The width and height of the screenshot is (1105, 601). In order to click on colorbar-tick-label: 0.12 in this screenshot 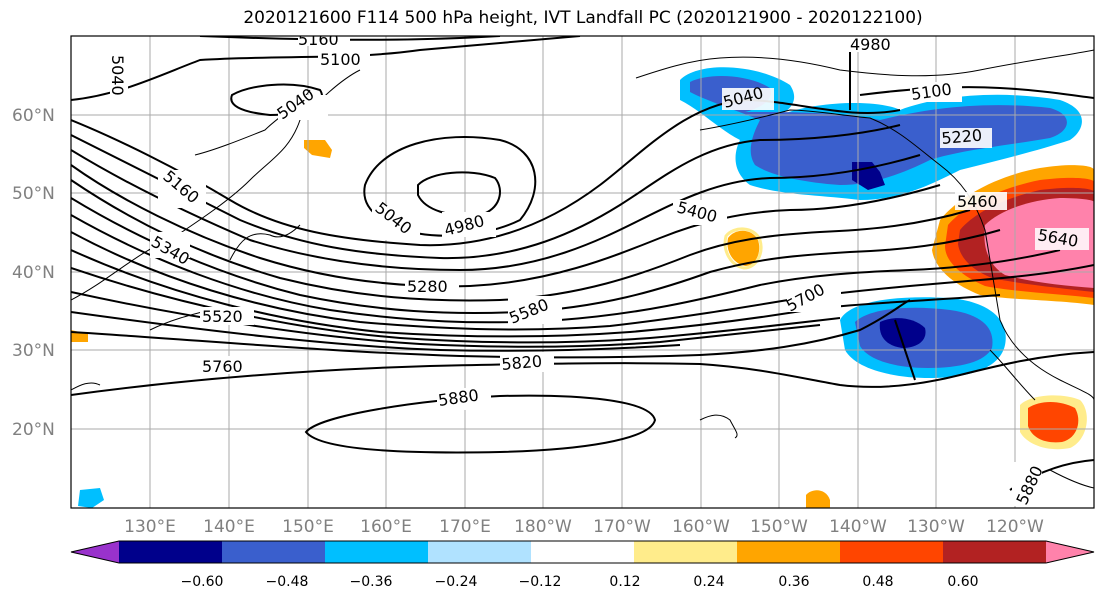, I will do `click(624, 582)`.